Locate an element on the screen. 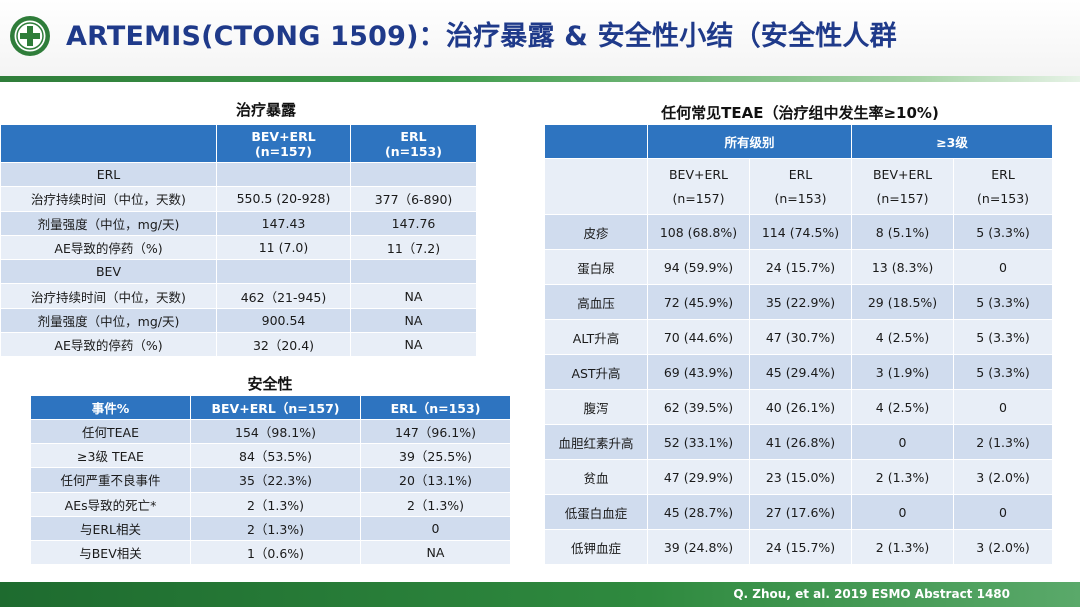 The width and height of the screenshot is (1080, 607). table-row: 任何严重不良事件 35（22.3%) 20（13.1%) is located at coordinates (270, 480).